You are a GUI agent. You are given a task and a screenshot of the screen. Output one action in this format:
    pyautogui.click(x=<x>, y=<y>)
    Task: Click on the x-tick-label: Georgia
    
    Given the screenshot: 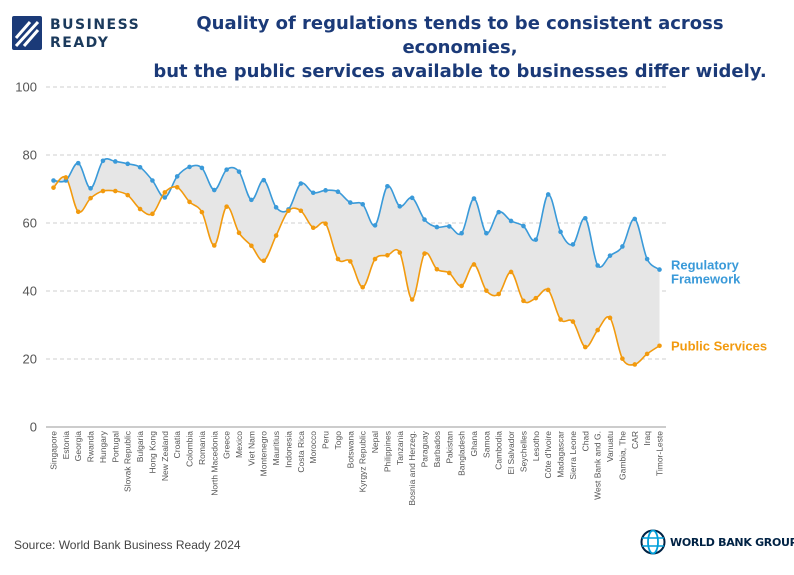 What is the action you would take?
    pyautogui.click(x=78, y=446)
    